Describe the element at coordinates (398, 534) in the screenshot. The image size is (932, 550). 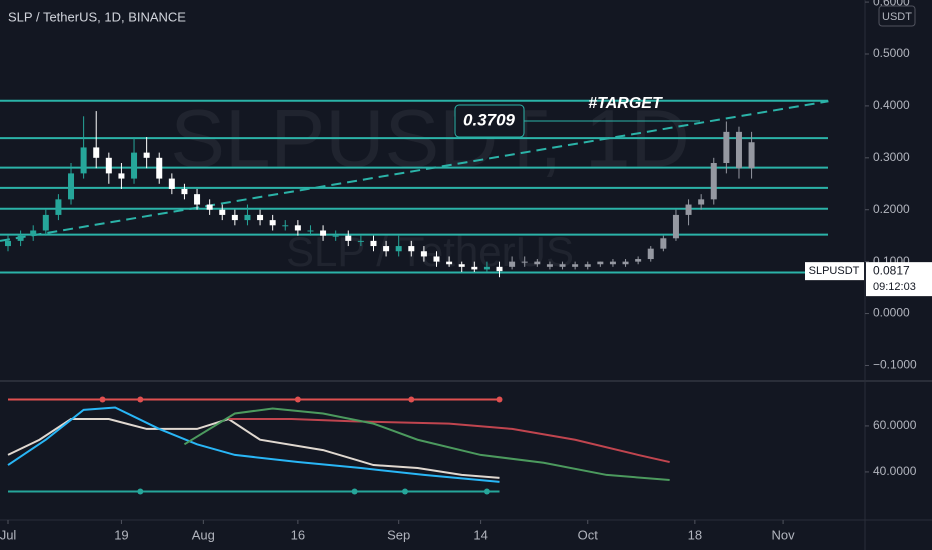
I see `x-tick-label: Sep` at that location.